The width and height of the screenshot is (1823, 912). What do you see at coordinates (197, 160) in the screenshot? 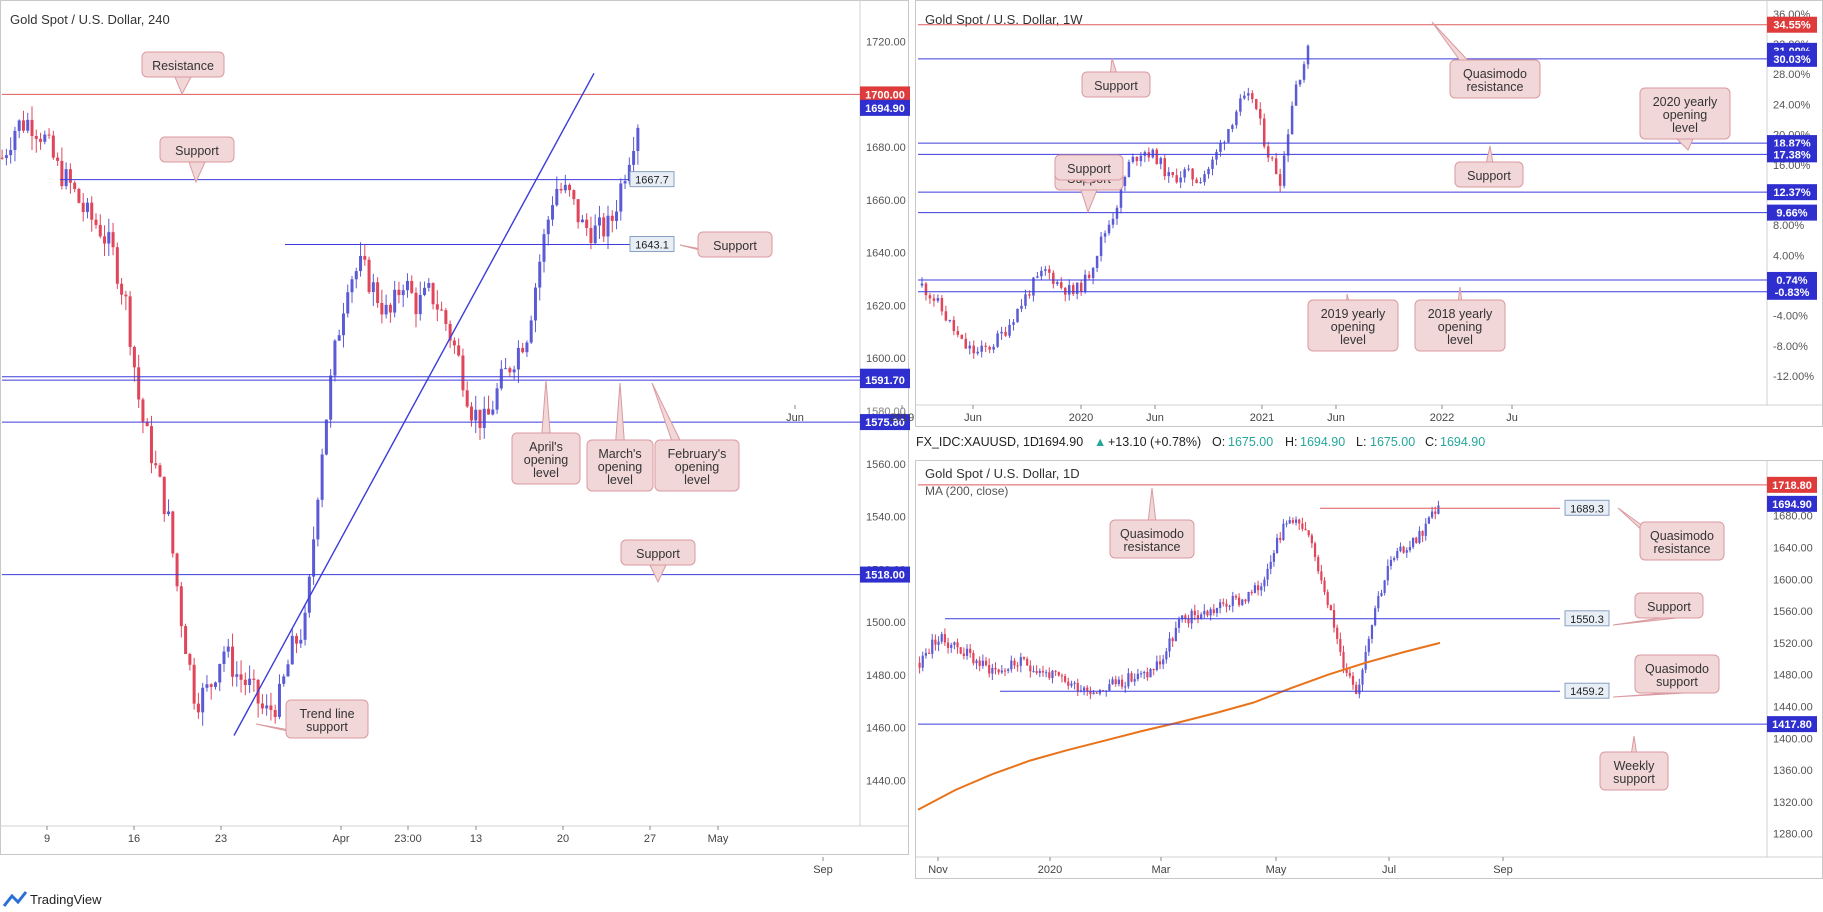
I see `callout: Support` at bounding box center [197, 160].